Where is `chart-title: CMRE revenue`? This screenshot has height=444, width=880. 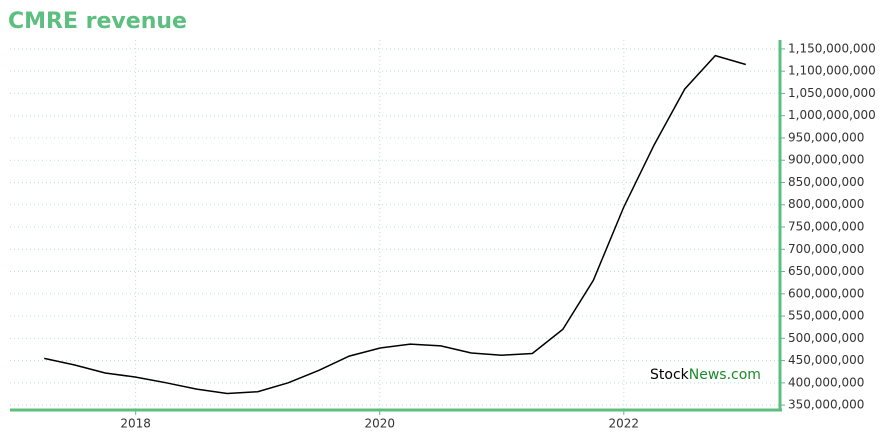 chart-title: CMRE revenue is located at coordinates (97, 21).